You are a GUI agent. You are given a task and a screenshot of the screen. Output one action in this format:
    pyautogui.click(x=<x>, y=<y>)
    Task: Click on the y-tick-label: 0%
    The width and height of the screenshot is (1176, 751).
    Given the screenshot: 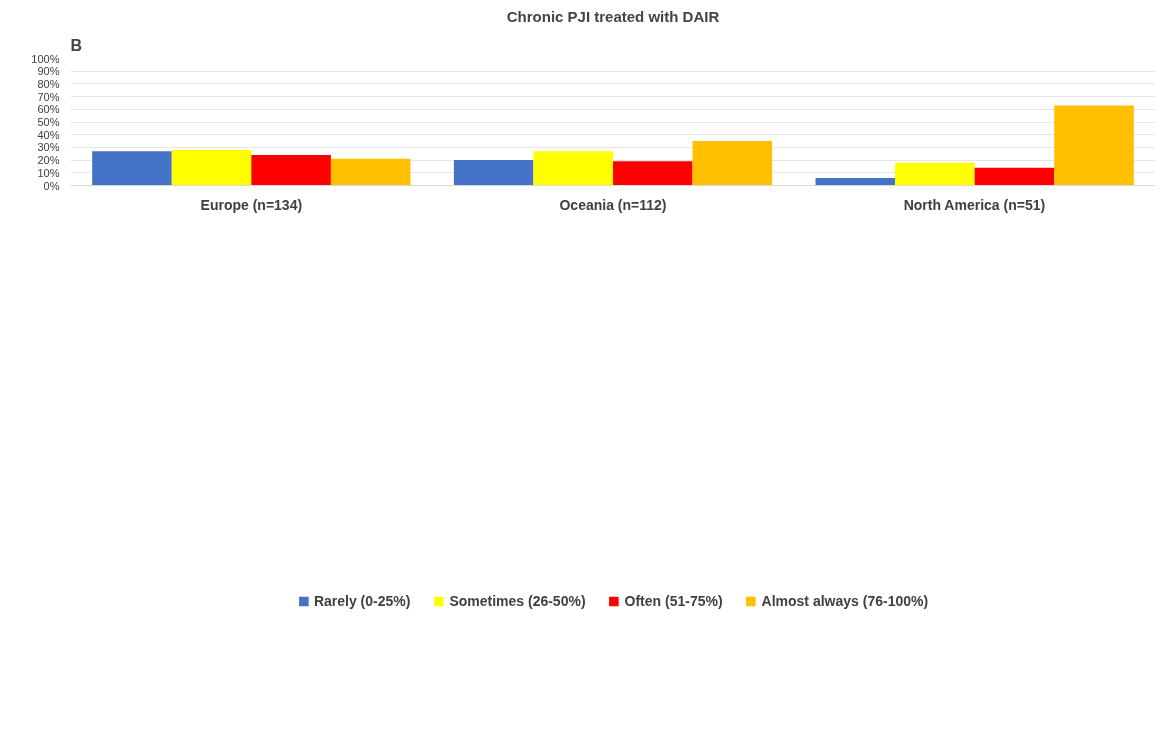 What is the action you would take?
    pyautogui.click(x=51, y=185)
    